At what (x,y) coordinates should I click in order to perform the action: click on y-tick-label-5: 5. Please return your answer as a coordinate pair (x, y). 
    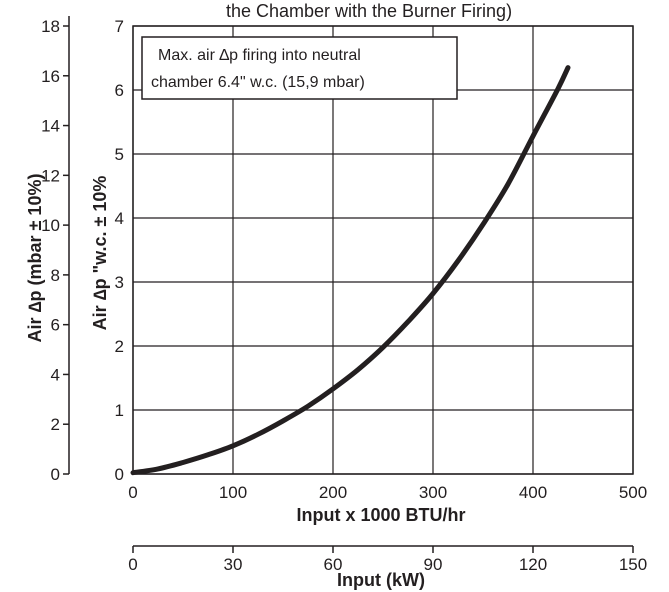
    Looking at the image, I should click on (119, 154).